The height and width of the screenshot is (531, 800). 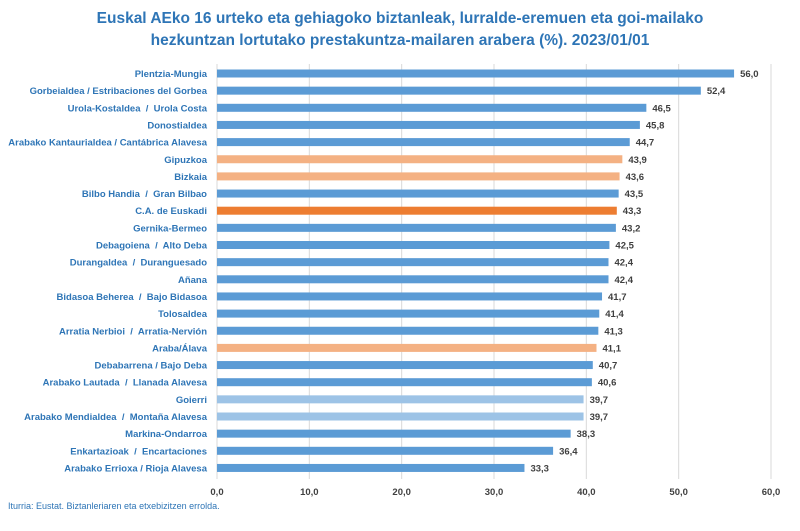 I want to click on category-label: Araba/Álava, so click(x=180, y=348).